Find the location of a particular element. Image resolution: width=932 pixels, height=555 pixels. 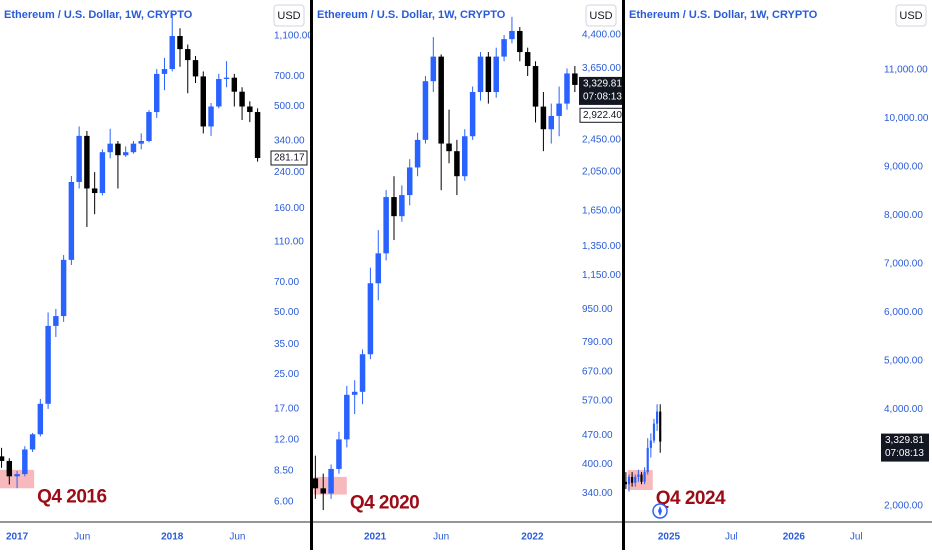

last-price-label: 3,329.81 is located at coordinates (904, 440).